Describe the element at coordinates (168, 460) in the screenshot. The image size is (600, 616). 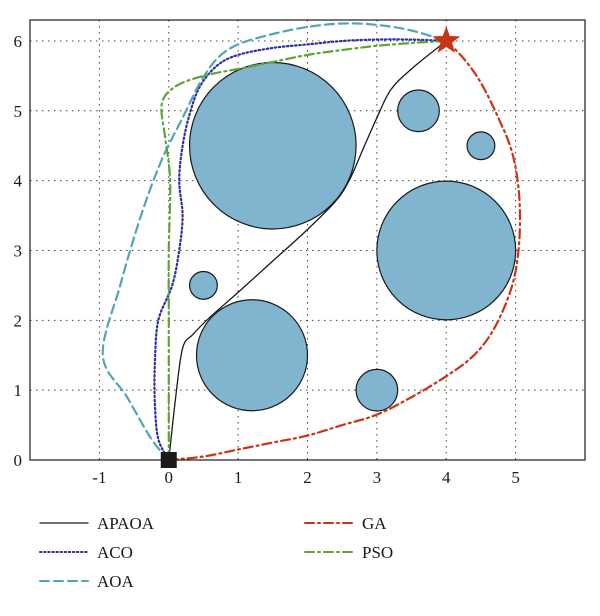
I see `start-square-marker` at that location.